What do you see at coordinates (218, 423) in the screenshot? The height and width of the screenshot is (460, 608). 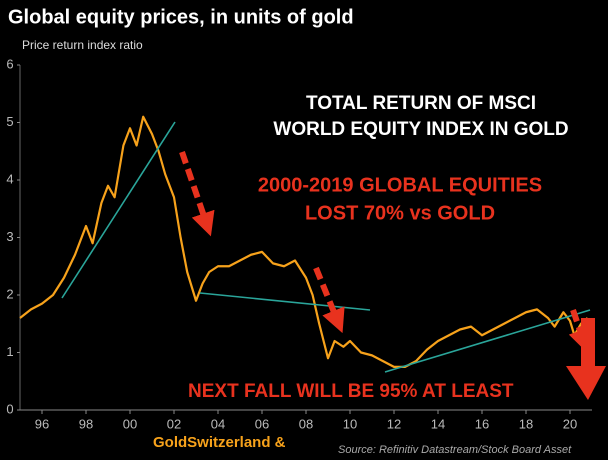 I see `x-tick-label: 04` at bounding box center [218, 423].